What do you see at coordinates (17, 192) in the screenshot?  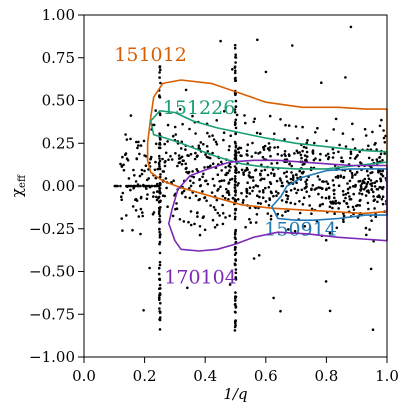 I see `y-axis-label-main: χ` at bounding box center [17, 192].